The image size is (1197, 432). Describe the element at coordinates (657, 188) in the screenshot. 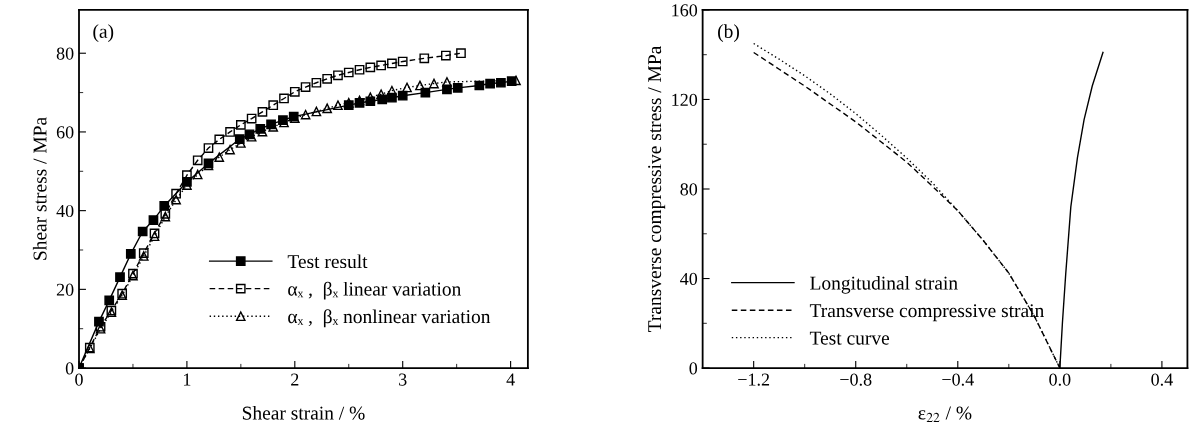

I see `y-axis-title: Transverse compressive stress / MPa` at that location.